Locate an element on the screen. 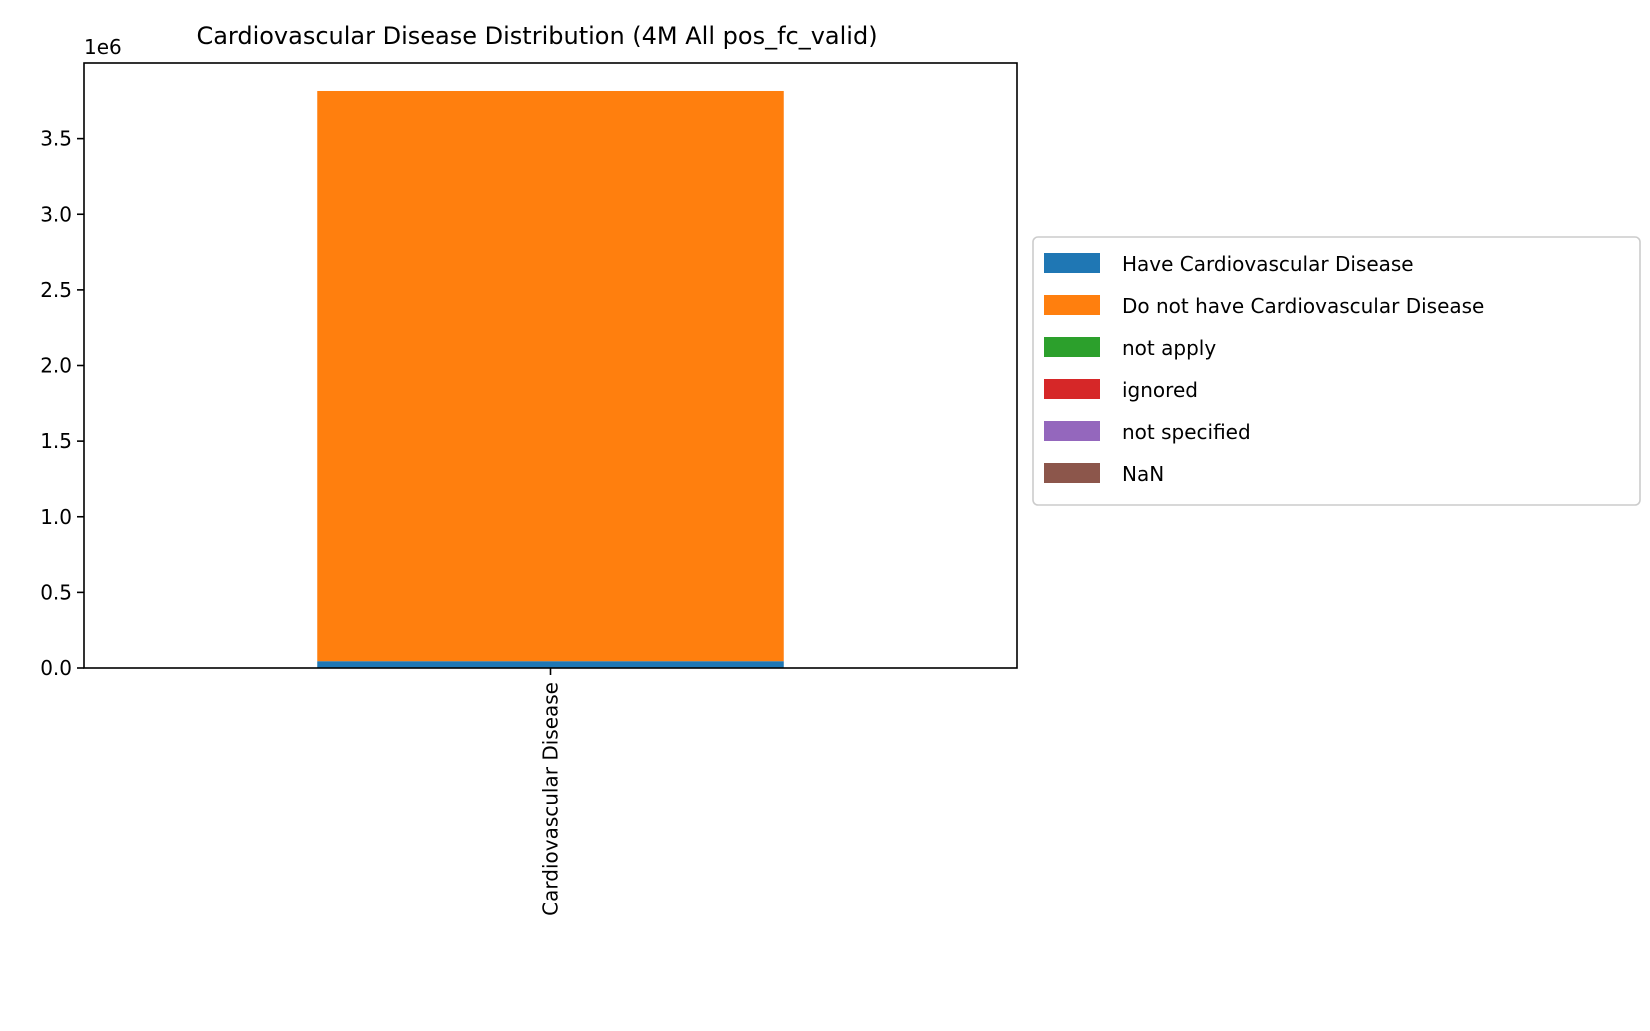 The image size is (1650, 1031). y-tick-label: 0.5 is located at coordinates (56, 592).